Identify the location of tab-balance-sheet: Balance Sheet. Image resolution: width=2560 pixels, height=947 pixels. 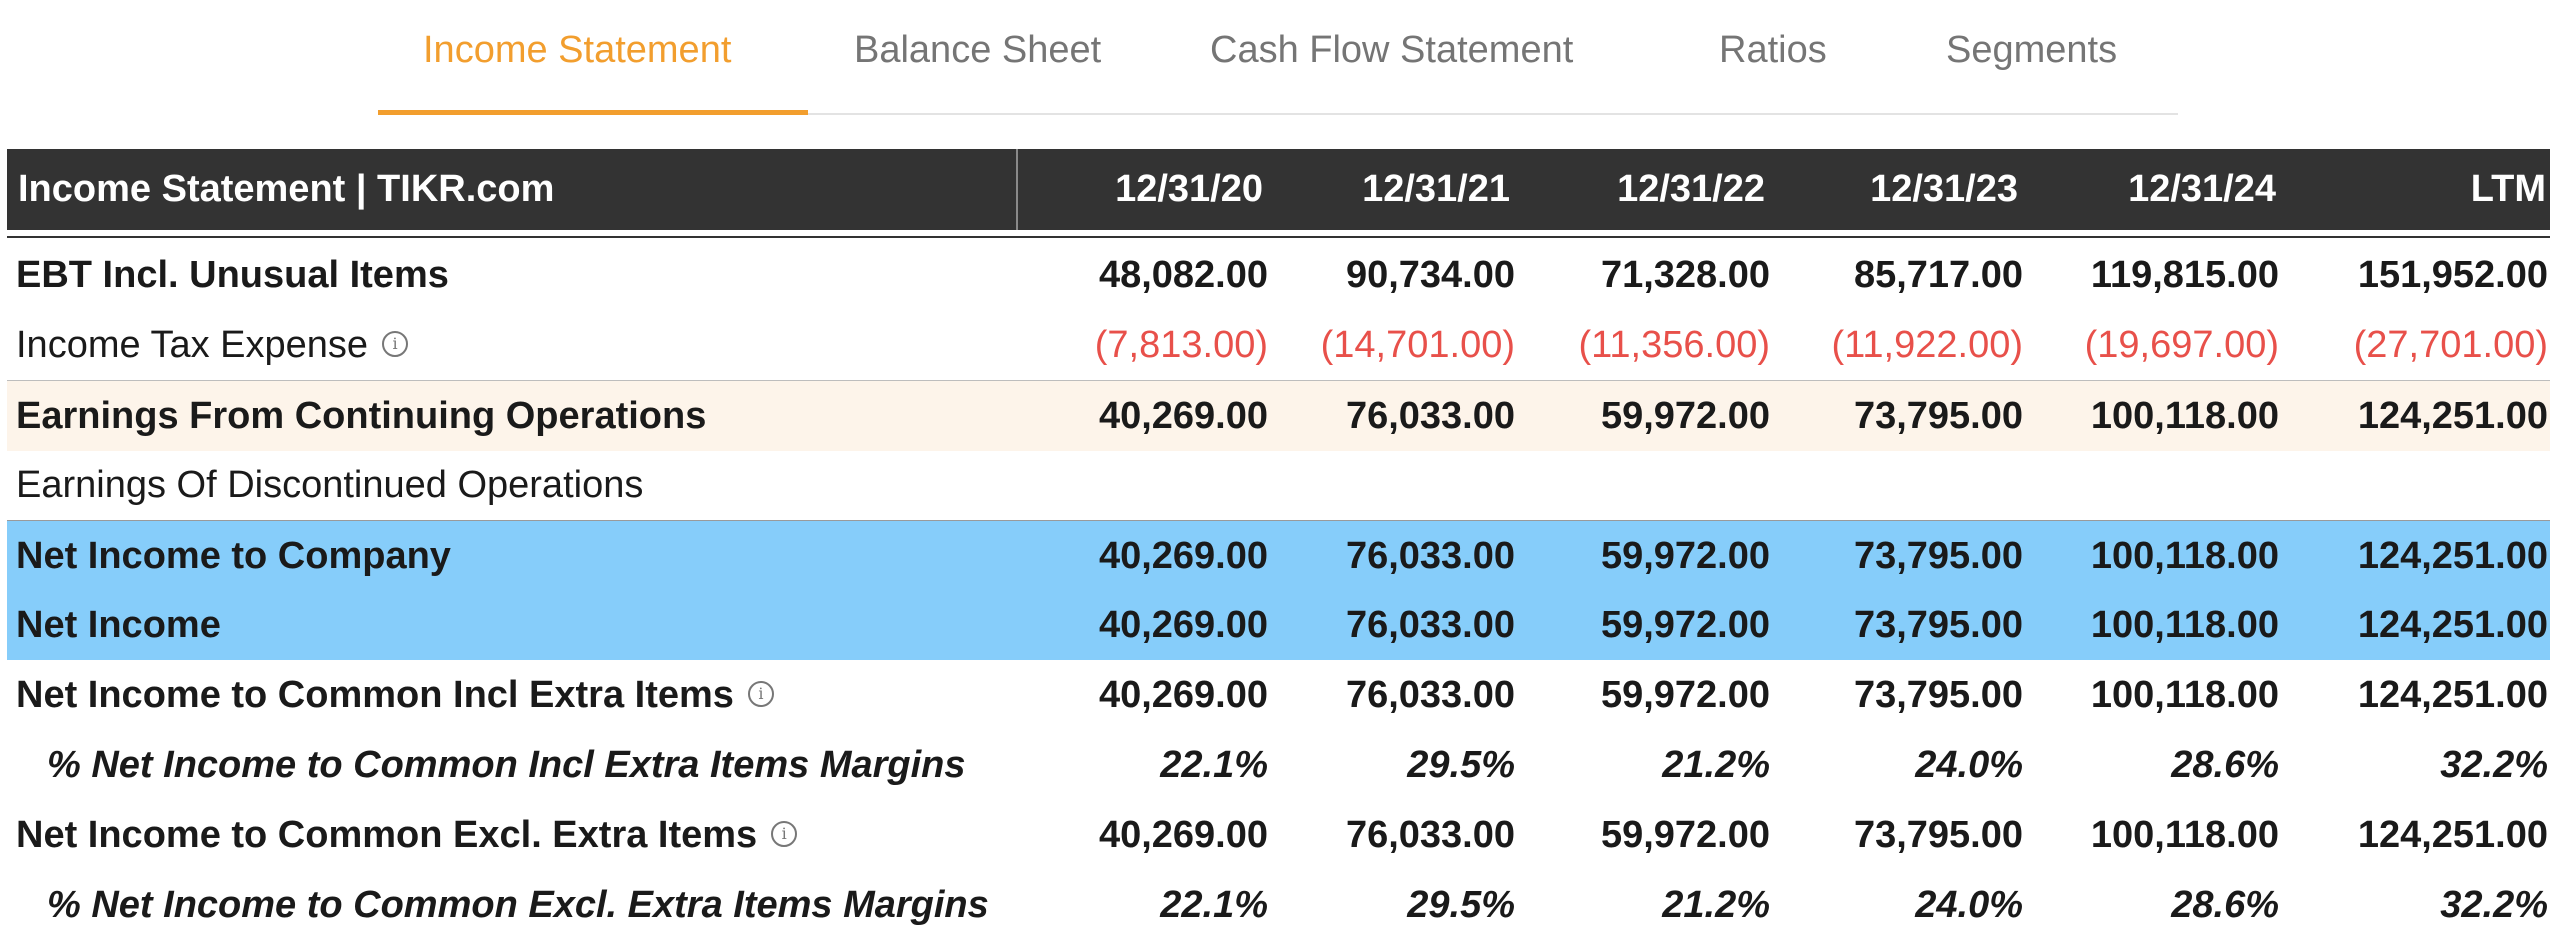
(978, 50).